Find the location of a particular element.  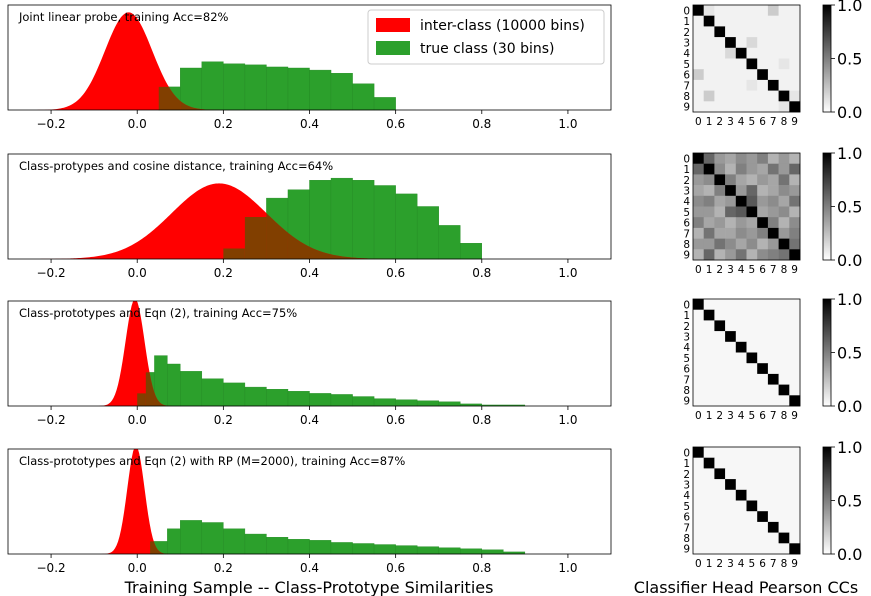

x-tick-label: 1.0 is located at coordinates (567, 568).